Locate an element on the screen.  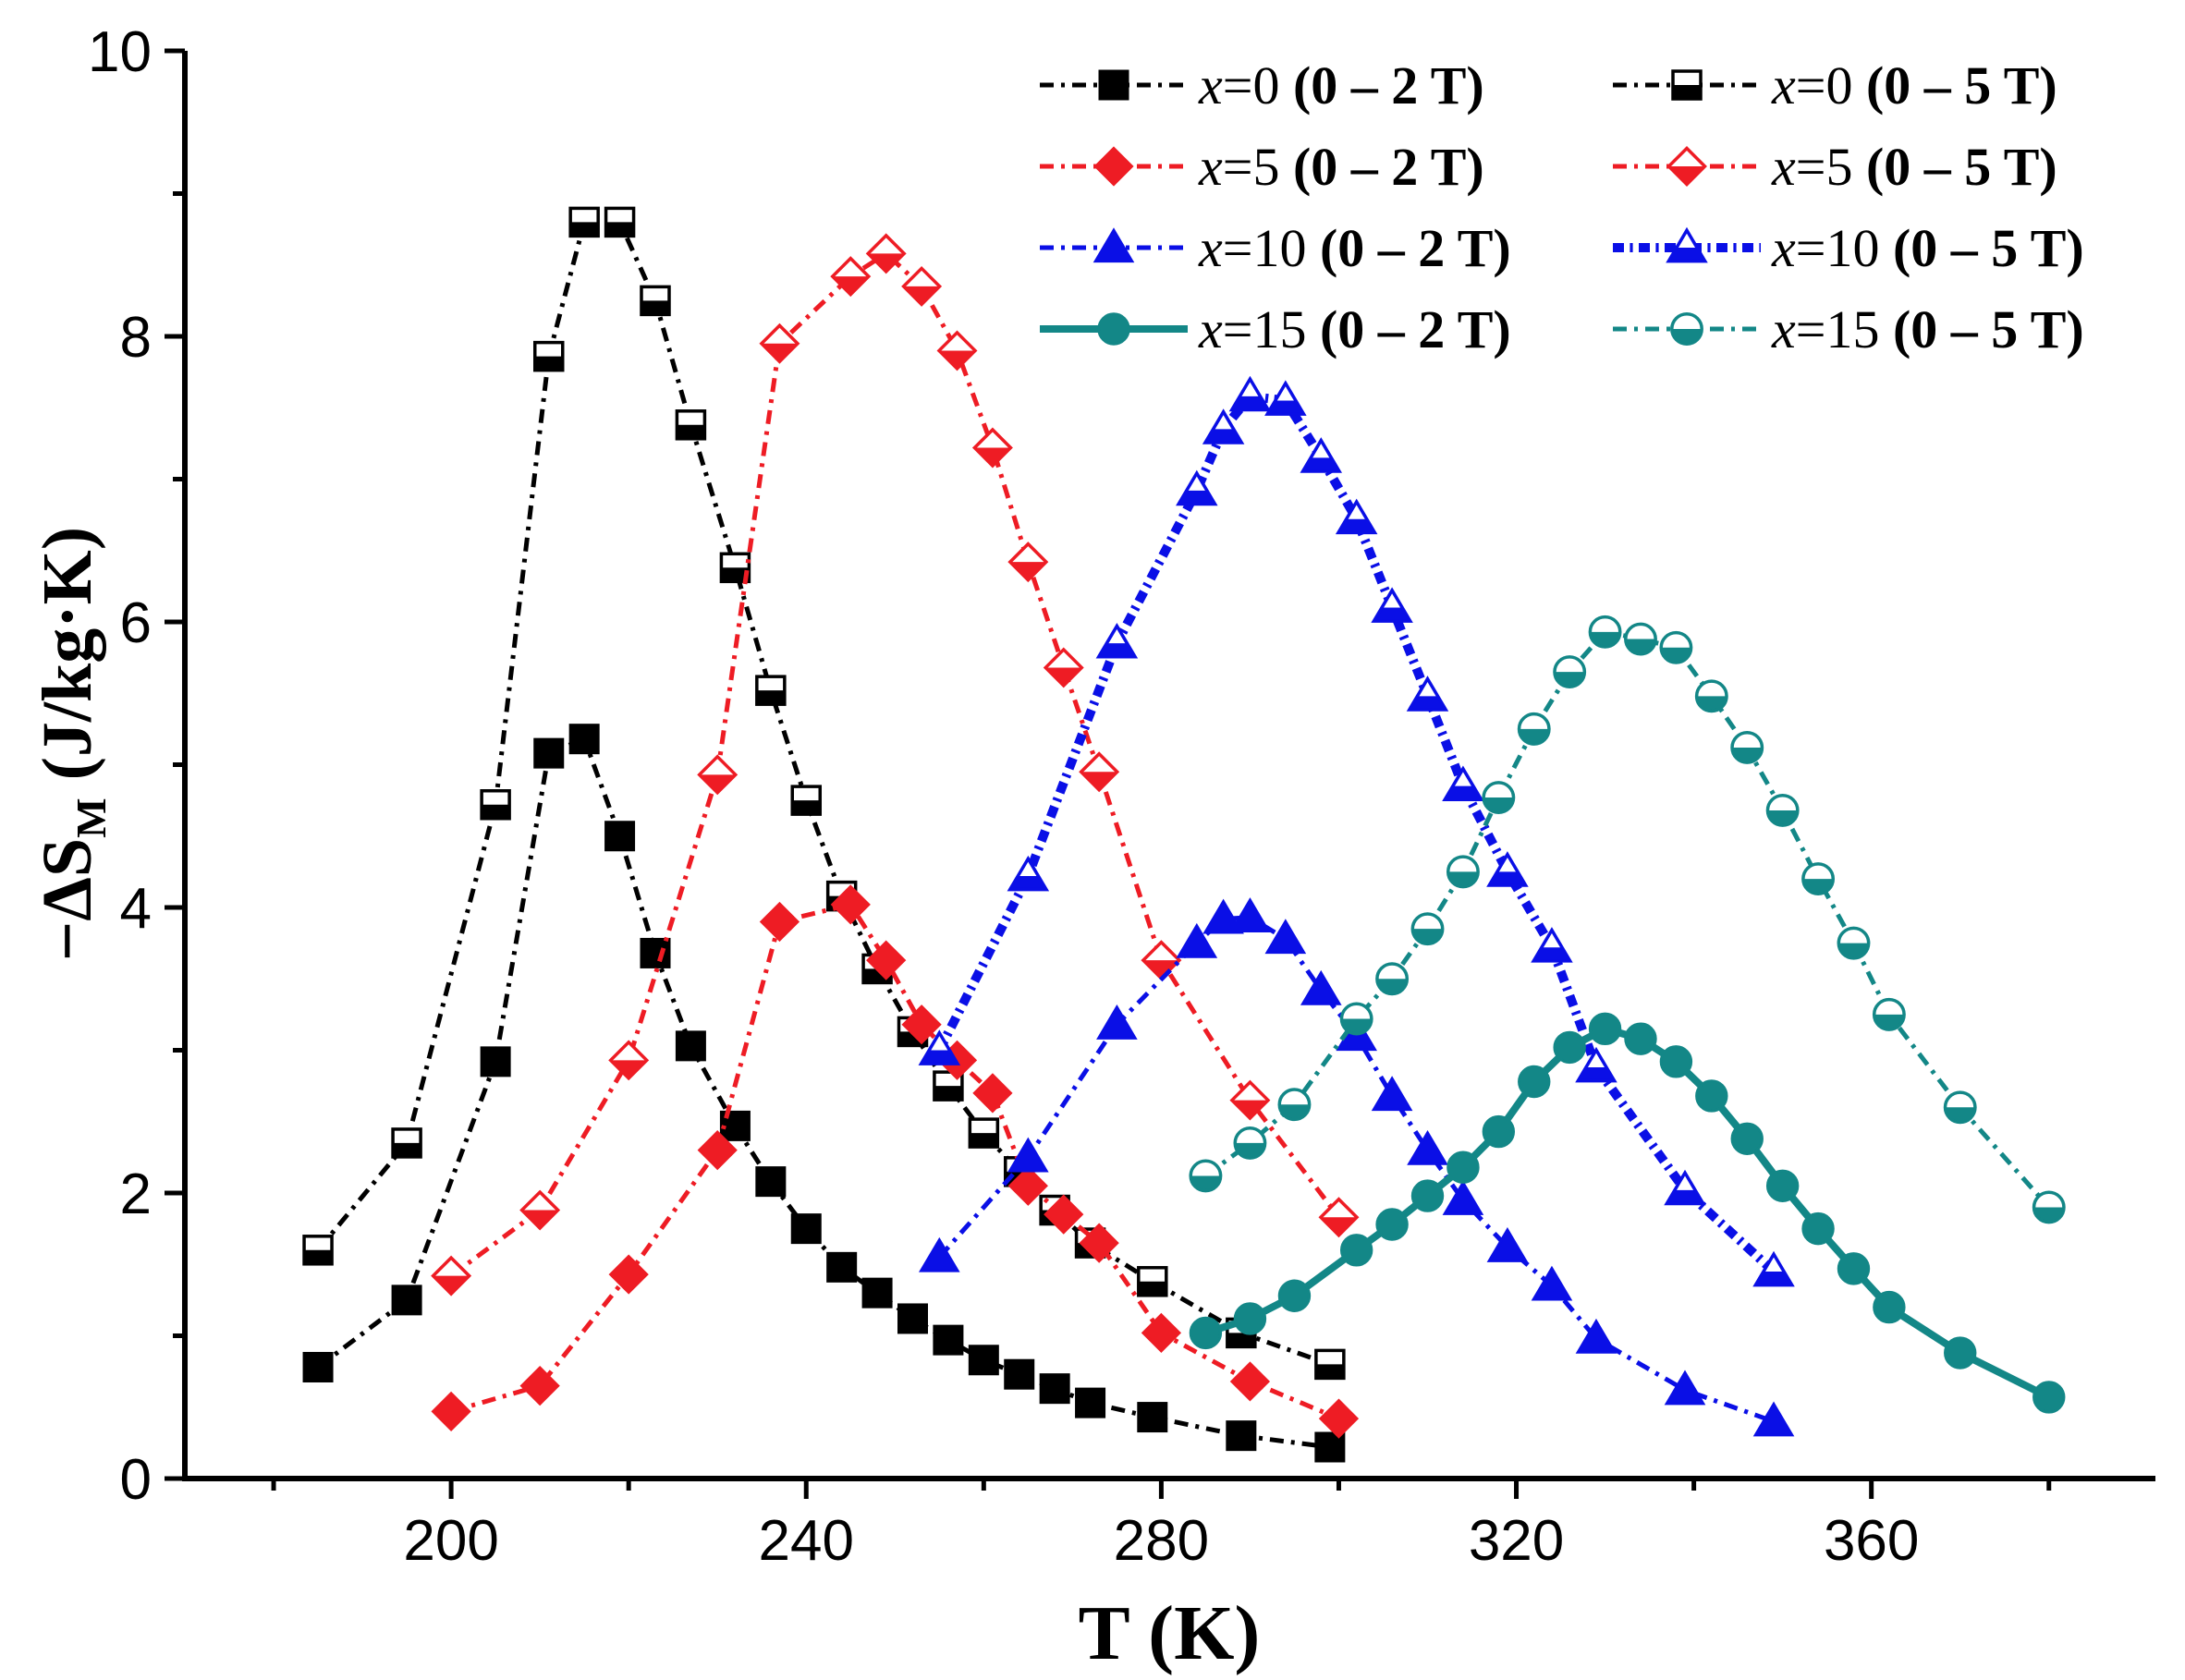
x-tick-label: 360 is located at coordinates (1871, 1541).